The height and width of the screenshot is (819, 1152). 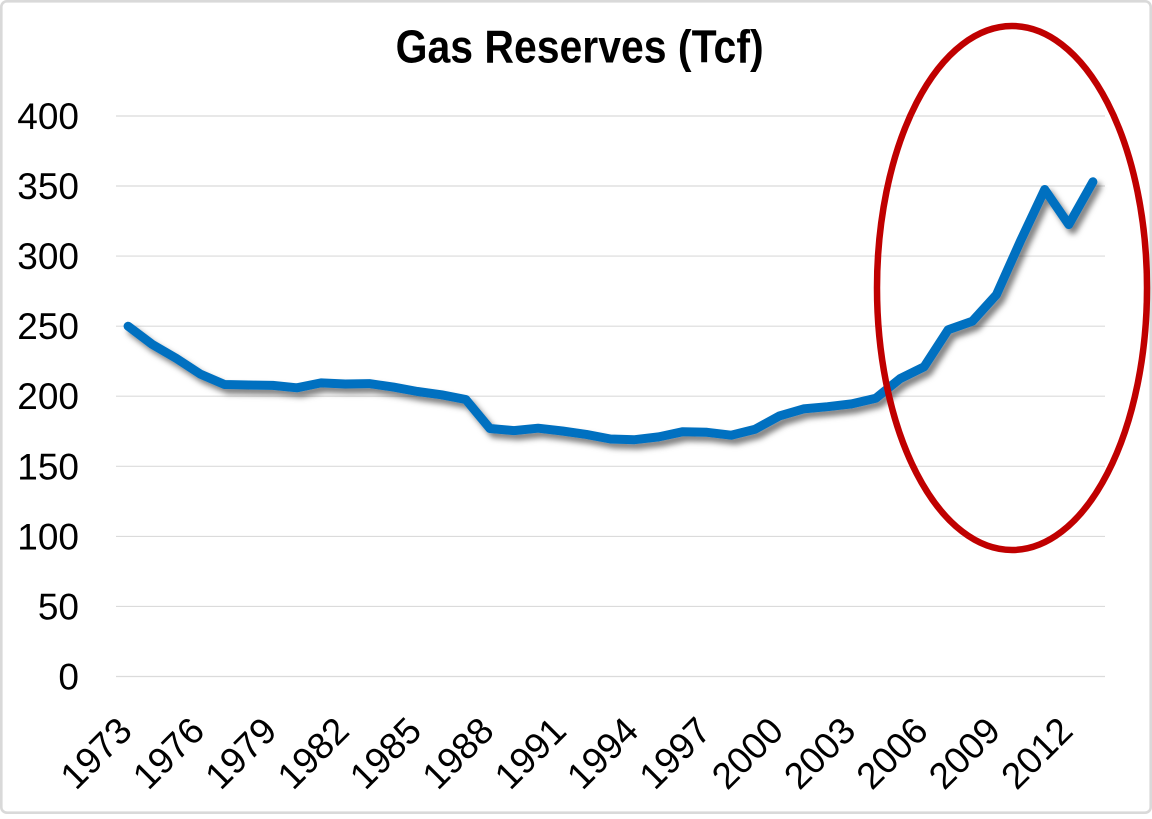 I want to click on svg-text: 100, so click(x=48, y=536).